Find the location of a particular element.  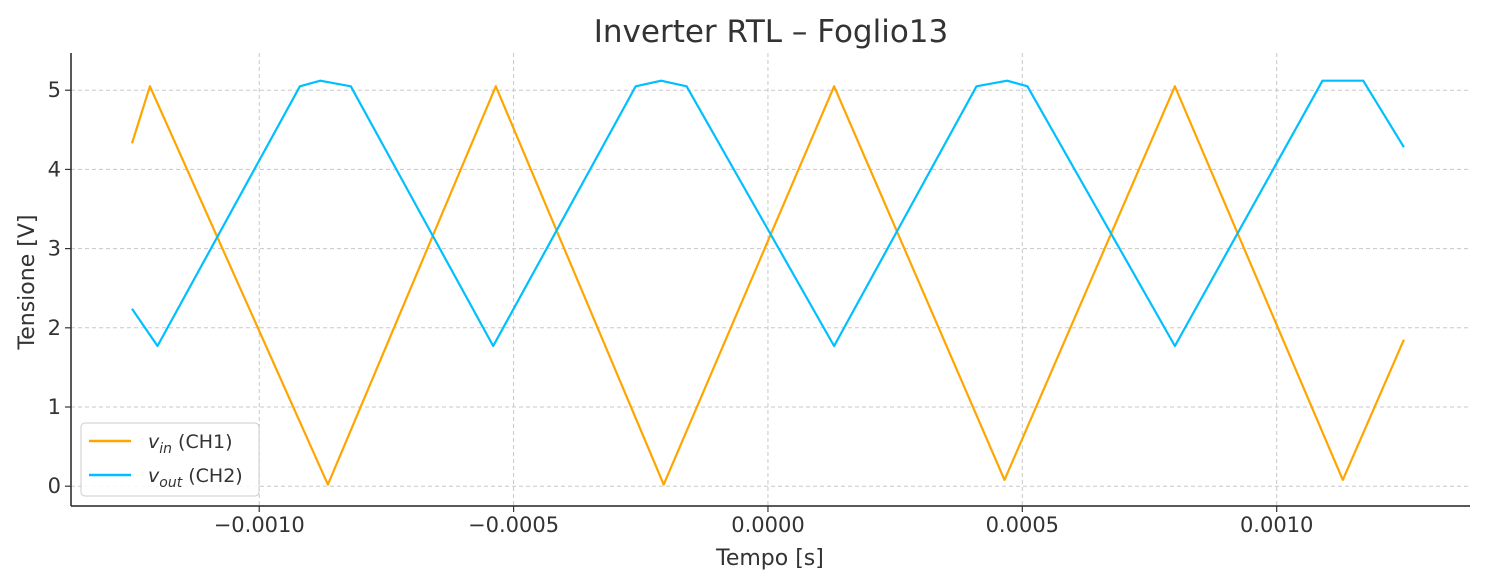

x-axis-label: Tempo [s] is located at coordinates (769, 558).